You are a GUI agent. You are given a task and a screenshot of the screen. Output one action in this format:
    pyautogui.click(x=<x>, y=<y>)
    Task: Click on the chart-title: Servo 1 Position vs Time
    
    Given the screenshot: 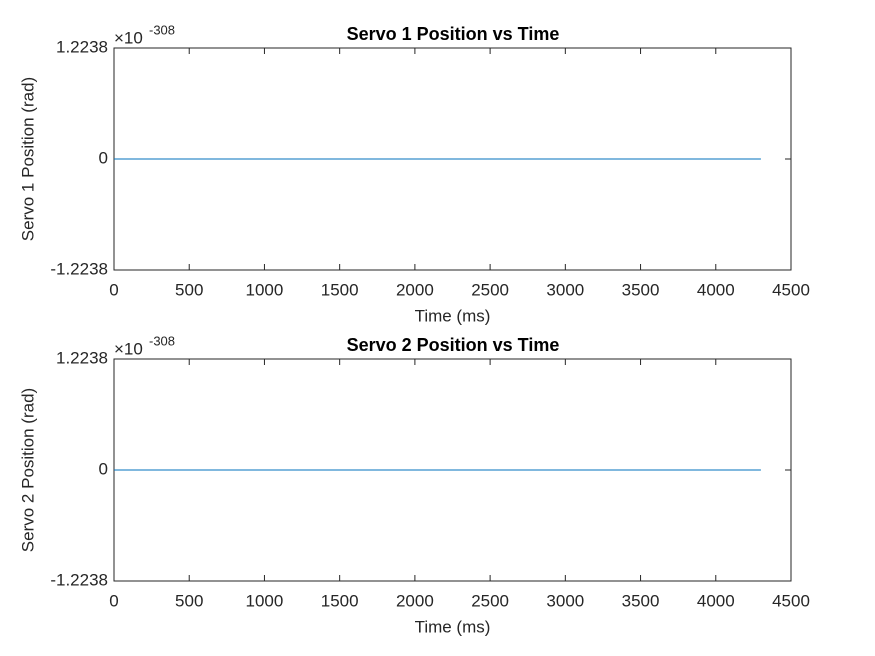 What is the action you would take?
    pyautogui.click(x=453, y=34)
    